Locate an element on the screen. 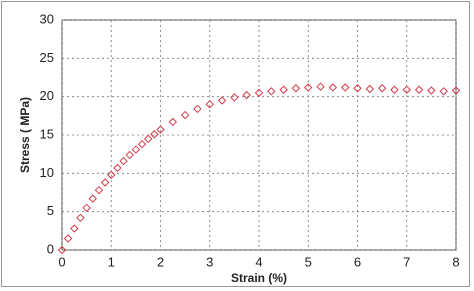 This screenshot has height=291, width=474. x-tick-label: 0 is located at coordinates (61, 261).